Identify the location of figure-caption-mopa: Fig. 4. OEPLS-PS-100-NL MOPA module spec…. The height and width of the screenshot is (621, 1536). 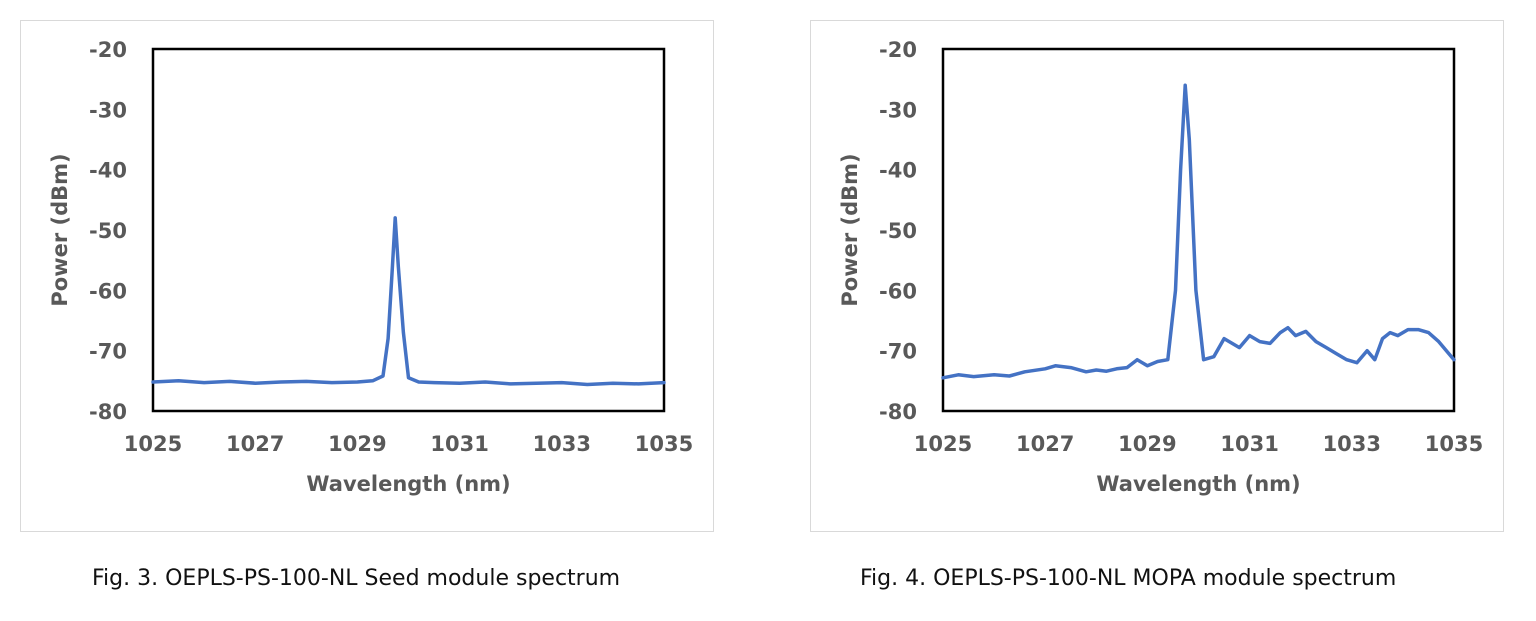
(1128, 578).